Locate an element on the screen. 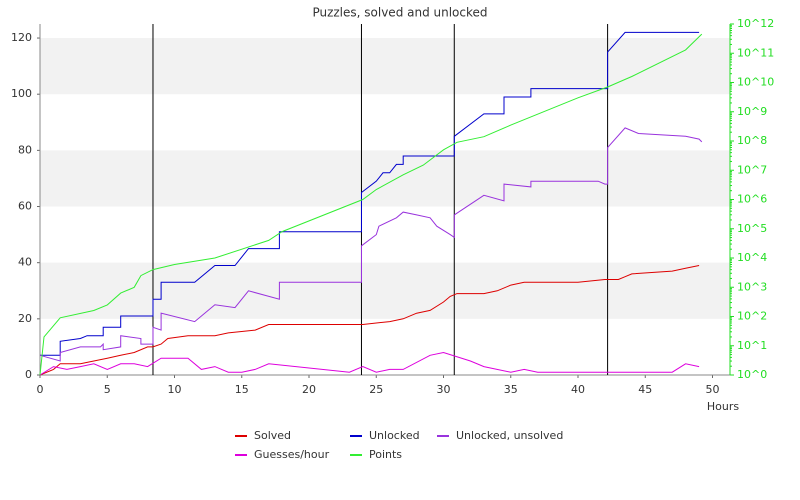 The image size is (800, 500). x-tick-label: 5 is located at coordinates (107, 389).